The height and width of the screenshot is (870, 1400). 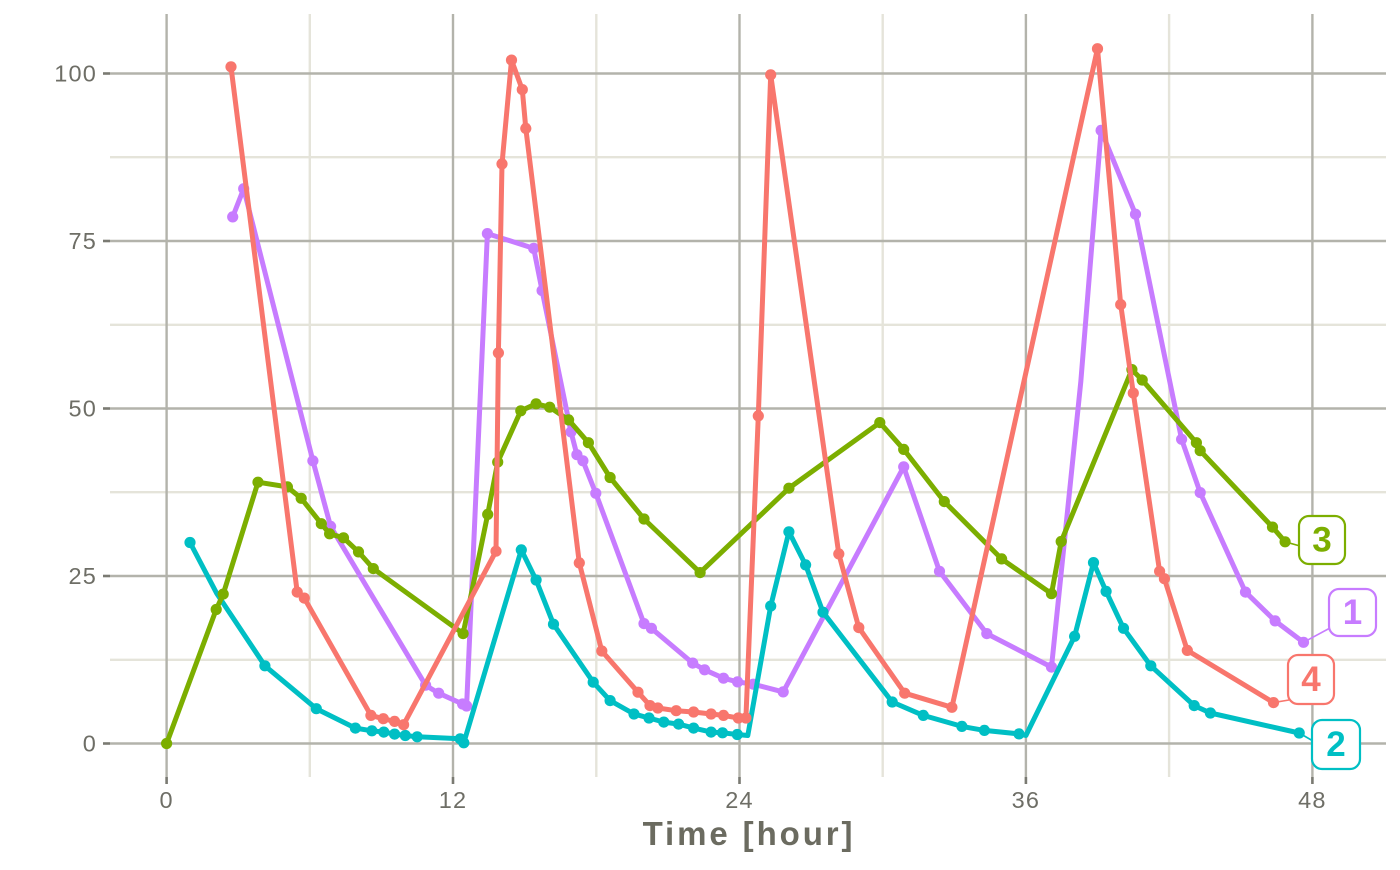 I want to click on svg-text: 36, so click(x=1026, y=800).